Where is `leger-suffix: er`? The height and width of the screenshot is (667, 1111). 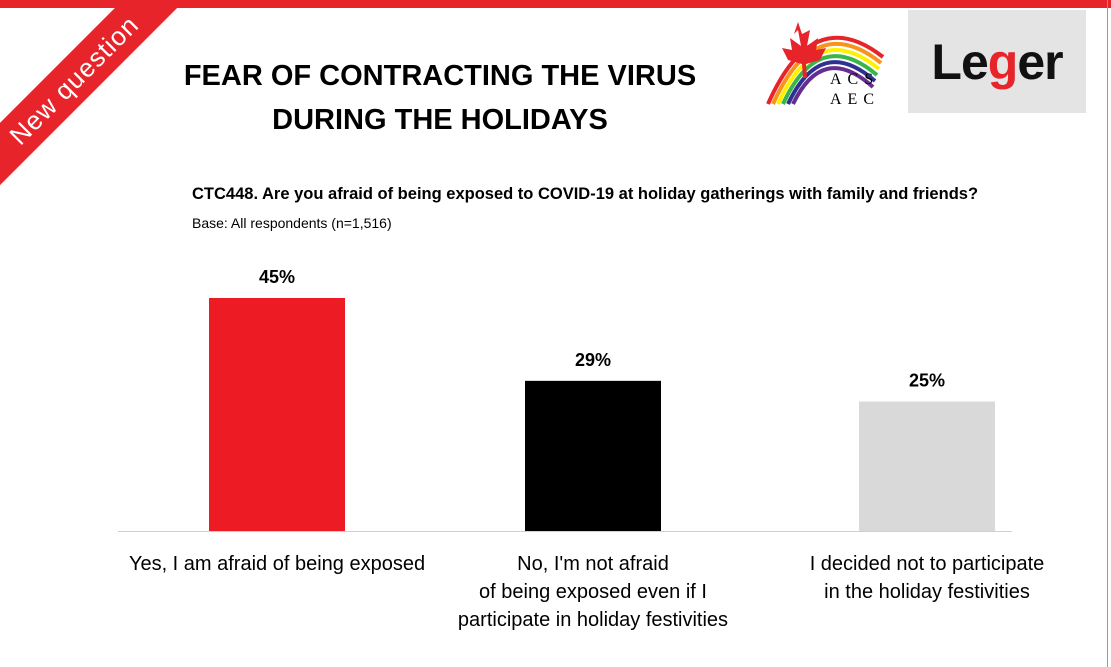 leger-suffix: er is located at coordinates (1040, 61).